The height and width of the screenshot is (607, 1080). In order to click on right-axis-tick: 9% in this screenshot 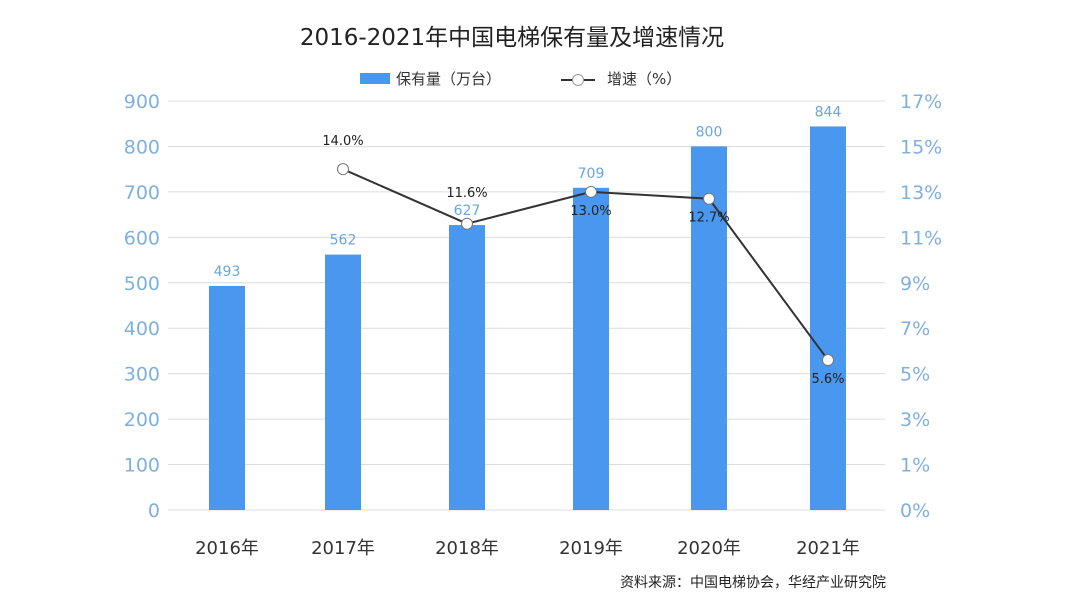, I will do `click(915, 284)`.